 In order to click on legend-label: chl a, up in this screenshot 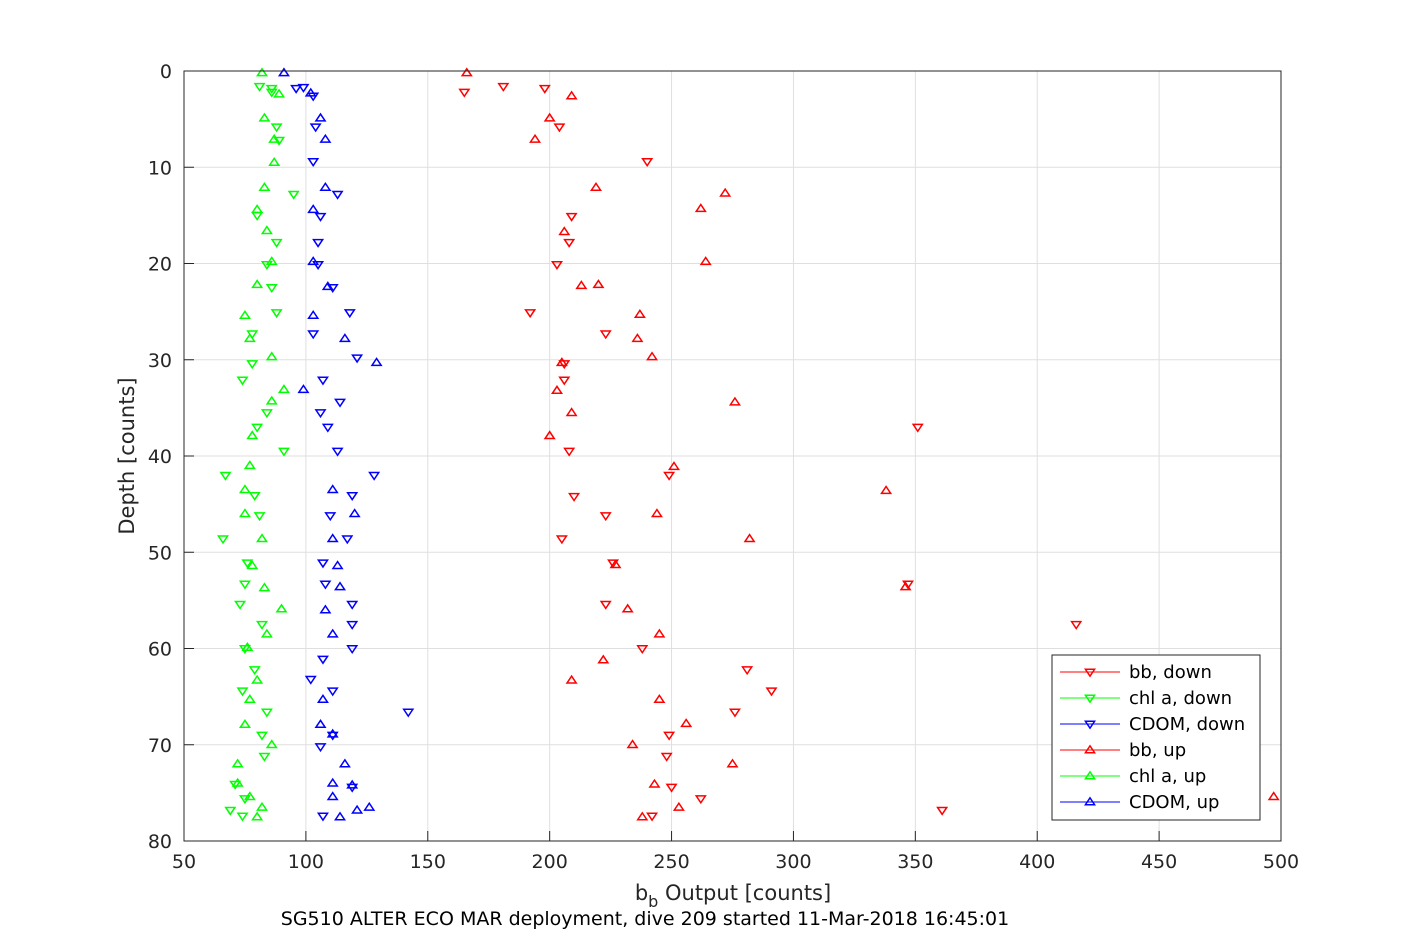, I will do `click(1167, 776)`.